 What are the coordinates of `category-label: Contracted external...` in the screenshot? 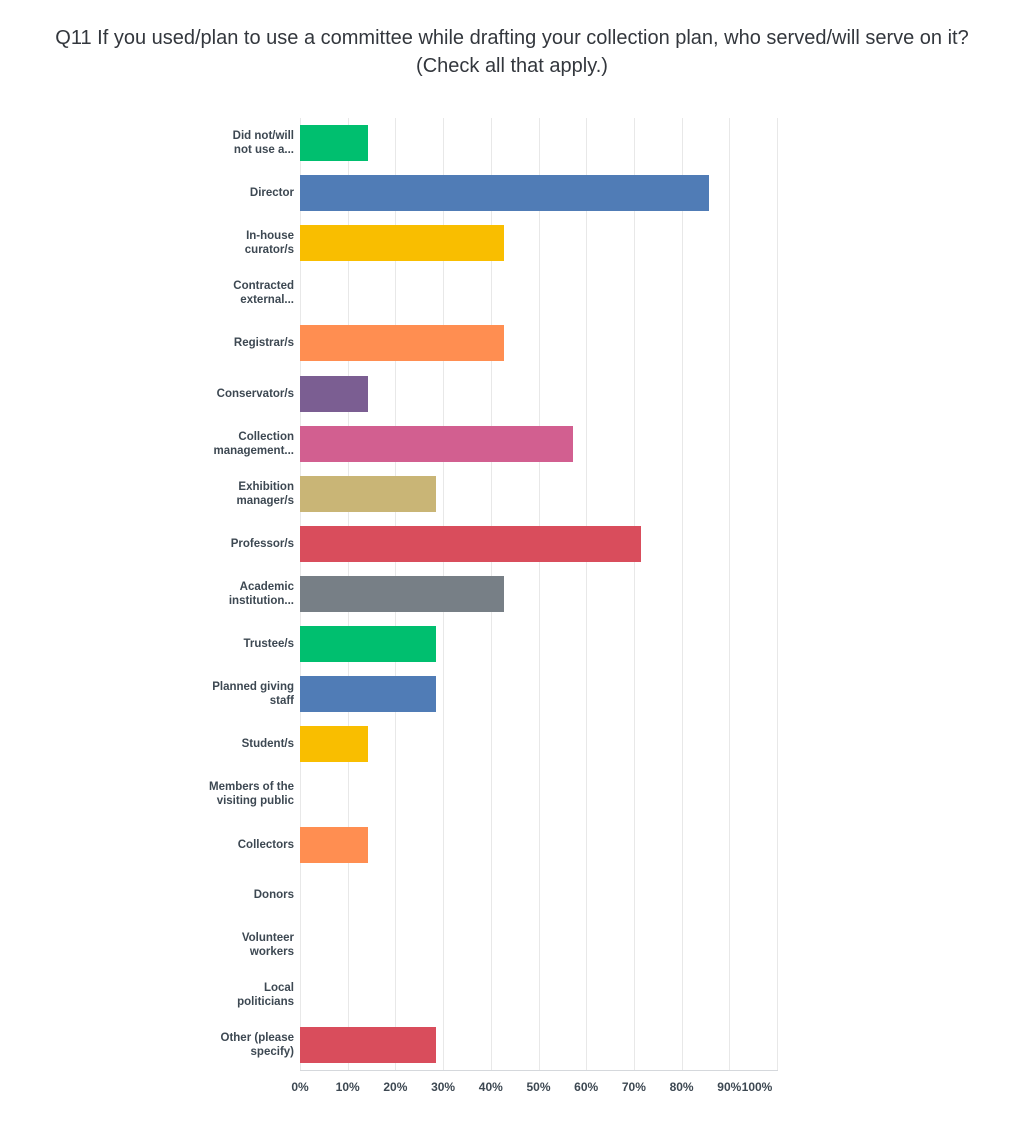 It's located at (263, 293).